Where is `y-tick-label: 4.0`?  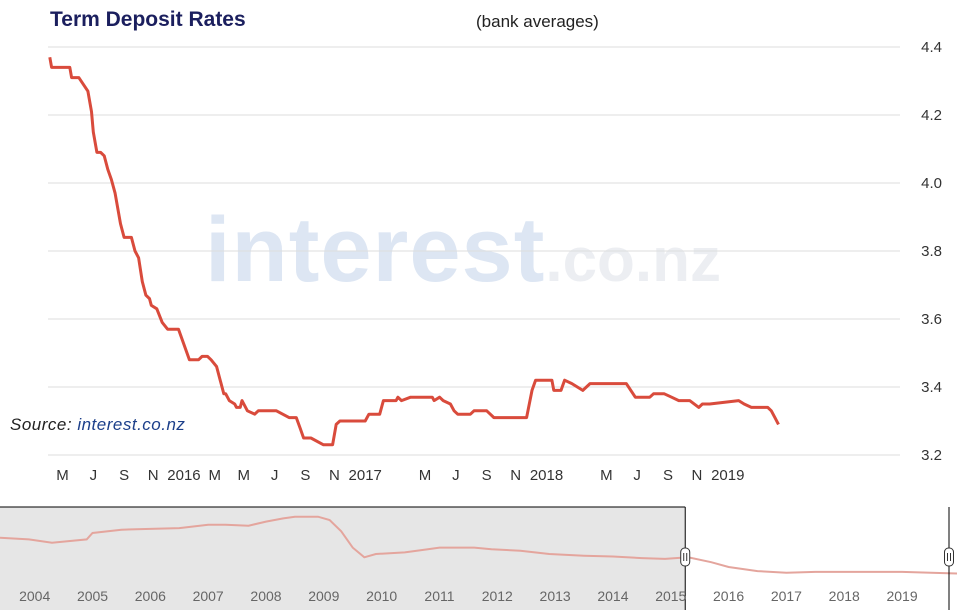 y-tick-label: 4.0 is located at coordinates (931, 183).